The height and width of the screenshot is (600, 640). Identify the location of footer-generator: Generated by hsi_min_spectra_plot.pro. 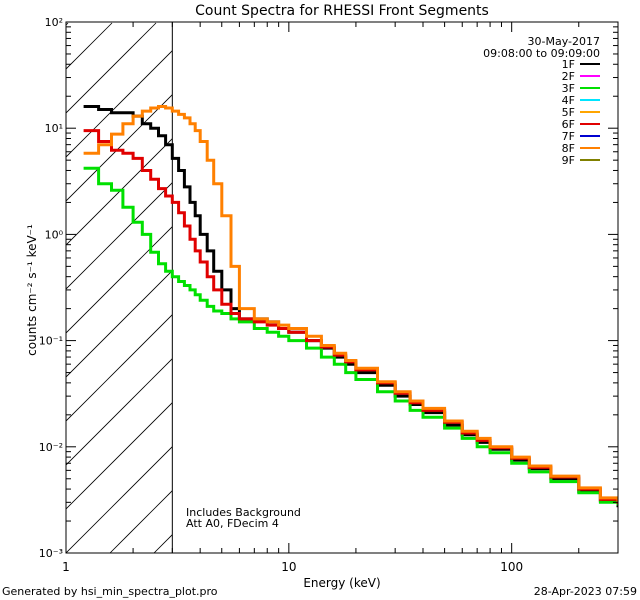
(110, 591).